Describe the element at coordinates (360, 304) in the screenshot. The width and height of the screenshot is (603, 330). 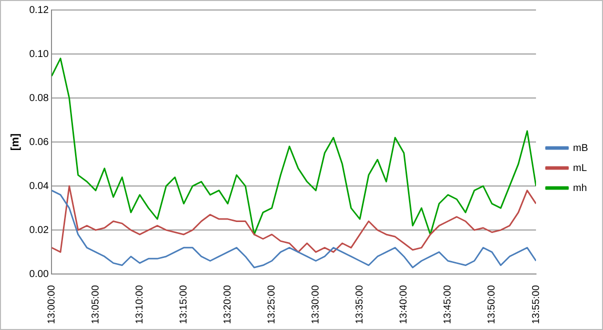
I see `x-tick-label: 13:35:00` at that location.